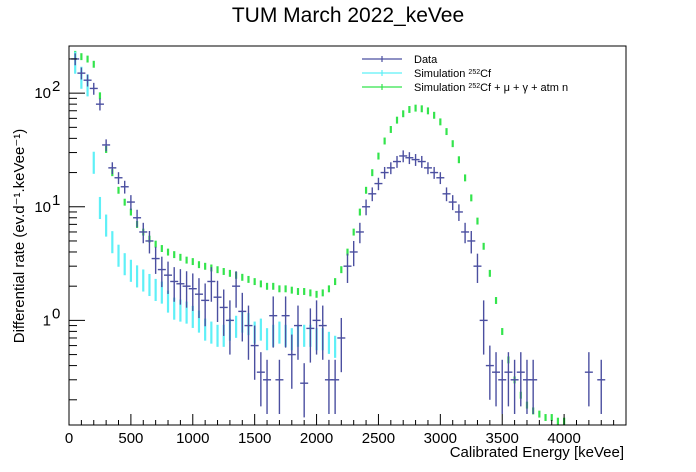 Image resolution: width=696 pixels, height=472 pixels. What do you see at coordinates (453, 74) in the screenshot?
I see `legend-label: Simulation 252Cf` at bounding box center [453, 74].